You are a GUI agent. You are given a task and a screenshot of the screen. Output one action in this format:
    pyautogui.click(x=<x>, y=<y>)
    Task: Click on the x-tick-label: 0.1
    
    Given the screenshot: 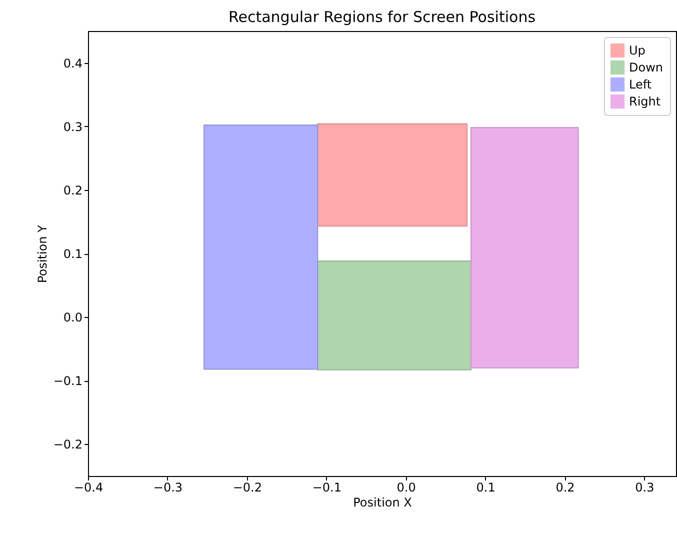 What is the action you would take?
    pyautogui.click(x=486, y=487)
    